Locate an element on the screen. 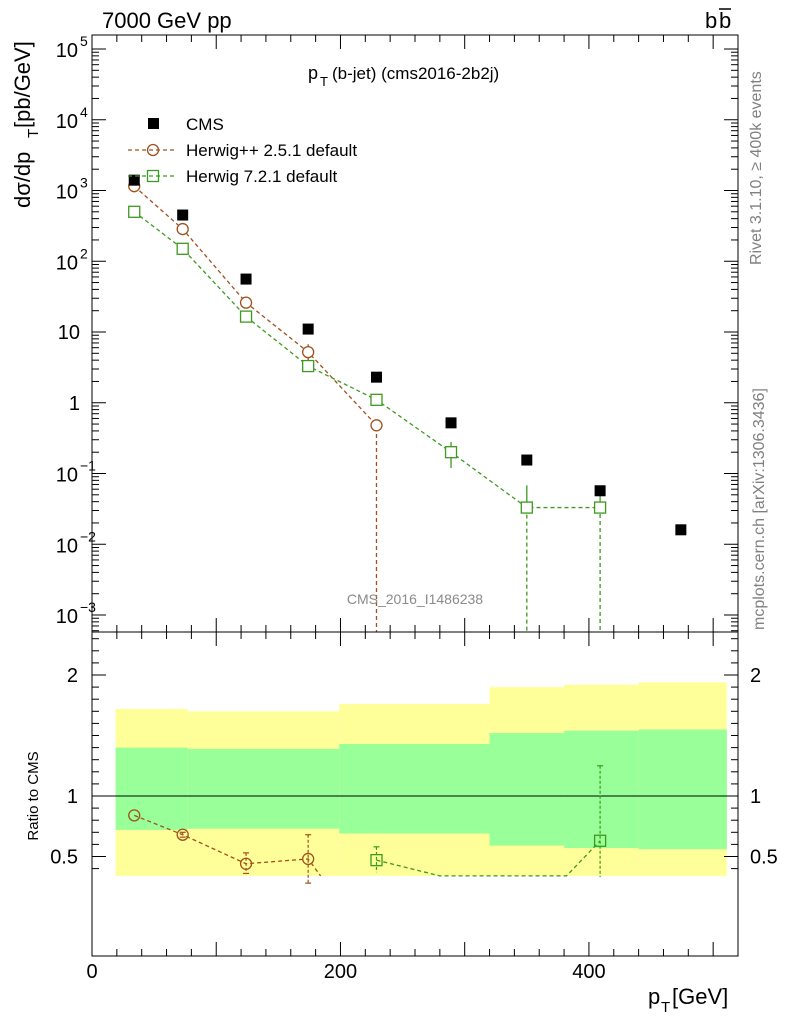  y-tick-label: 10 5 is located at coordinates (72, 47).